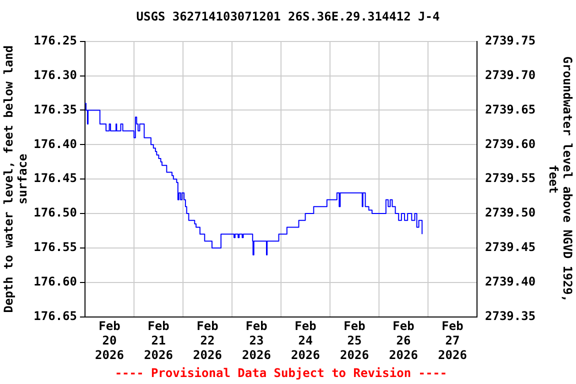  What do you see at coordinates (510, 247) in the screenshot?
I see `y2-tick-label: 2739.45` at bounding box center [510, 247].